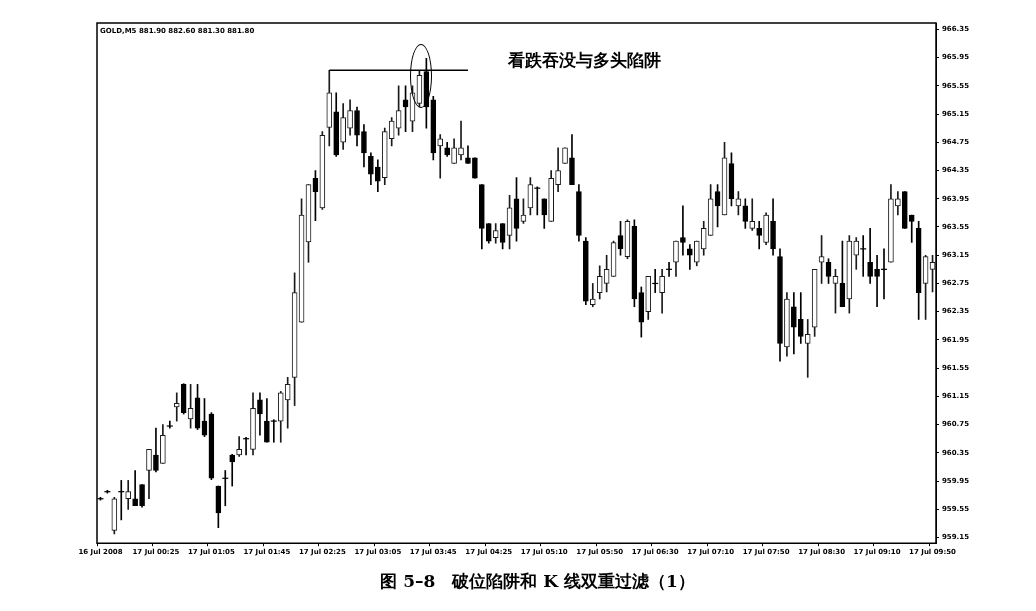 Image resolution: width=1036 pixels, height=611 pixels. What do you see at coordinates (584, 60) in the screenshot?
I see `annotation: 看跌吞没与多头陷阱` at bounding box center [584, 60].